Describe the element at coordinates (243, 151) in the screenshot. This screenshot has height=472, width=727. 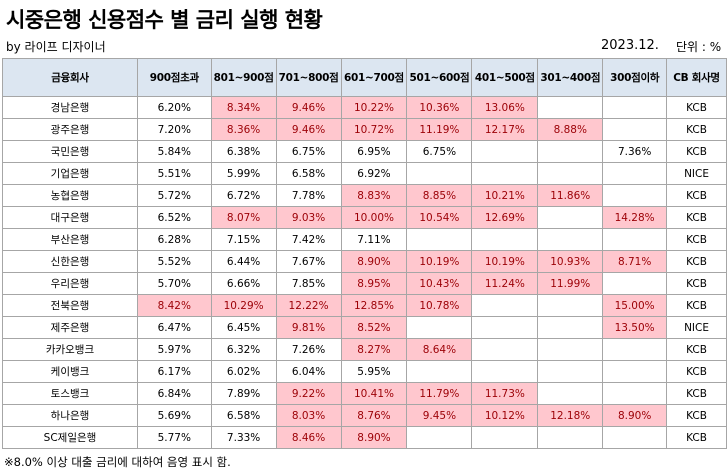
I see `rate-cell: 6.38%` at that location.